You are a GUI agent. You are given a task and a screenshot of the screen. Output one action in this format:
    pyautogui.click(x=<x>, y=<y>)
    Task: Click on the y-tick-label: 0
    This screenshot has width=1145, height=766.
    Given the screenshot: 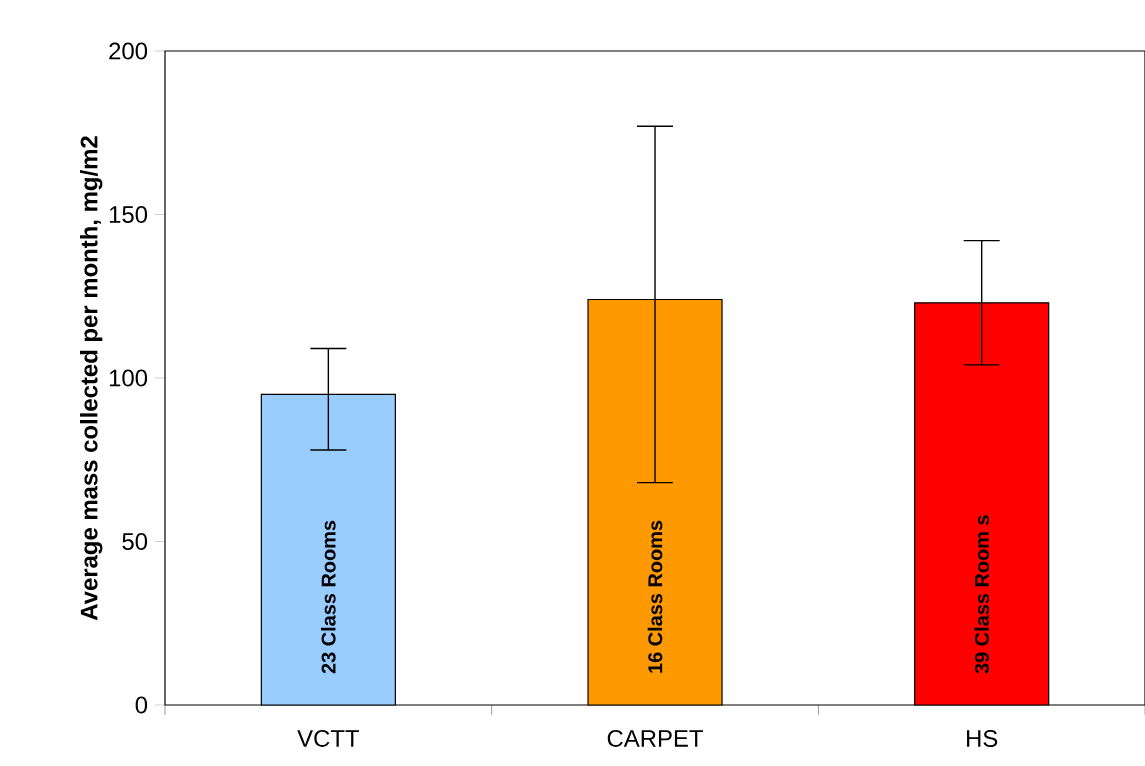 What is the action you would take?
    pyautogui.click(x=141, y=705)
    